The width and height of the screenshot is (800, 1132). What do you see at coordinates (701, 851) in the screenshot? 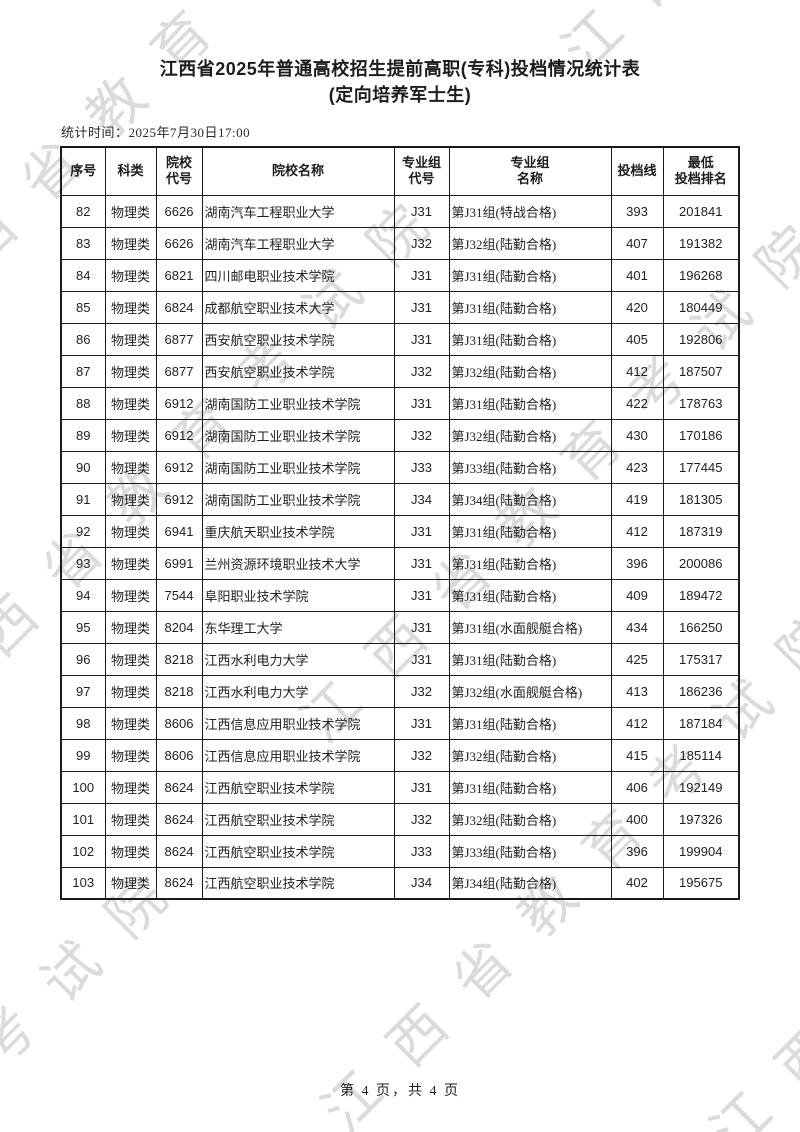
I see `cell-min-rank: 199904` at bounding box center [701, 851].